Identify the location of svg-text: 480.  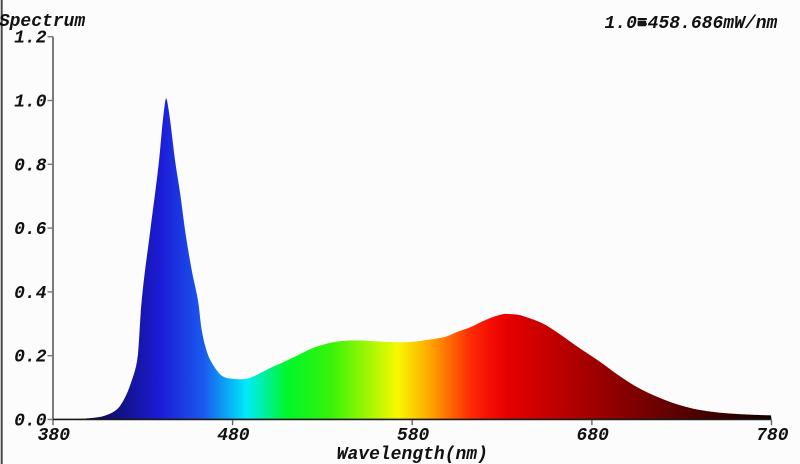
(233, 436).